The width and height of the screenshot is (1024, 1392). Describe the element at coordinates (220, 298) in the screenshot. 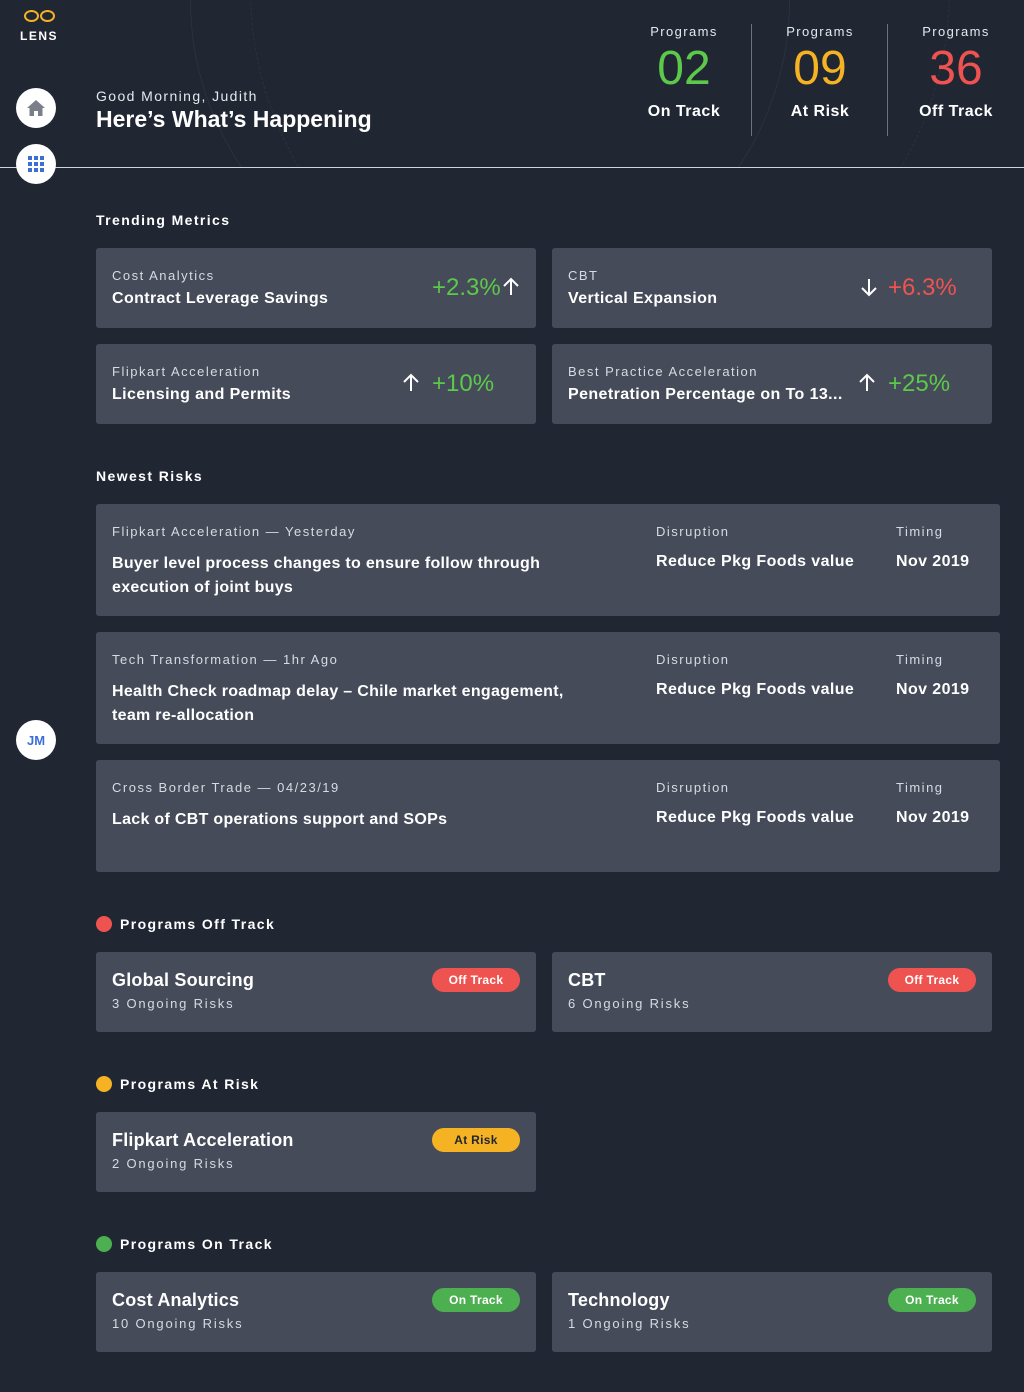

I see `metric-name: Contract Leverage Savings` at that location.